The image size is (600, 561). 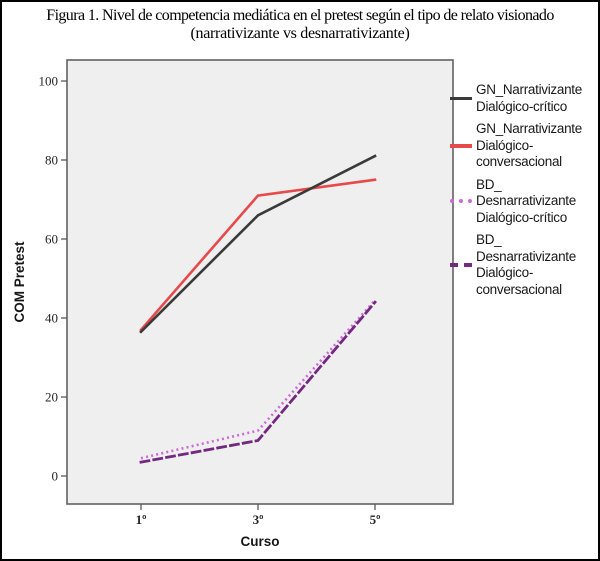 What do you see at coordinates (49, 81) in the screenshot?
I see `y-axis-tick-label: 100` at bounding box center [49, 81].